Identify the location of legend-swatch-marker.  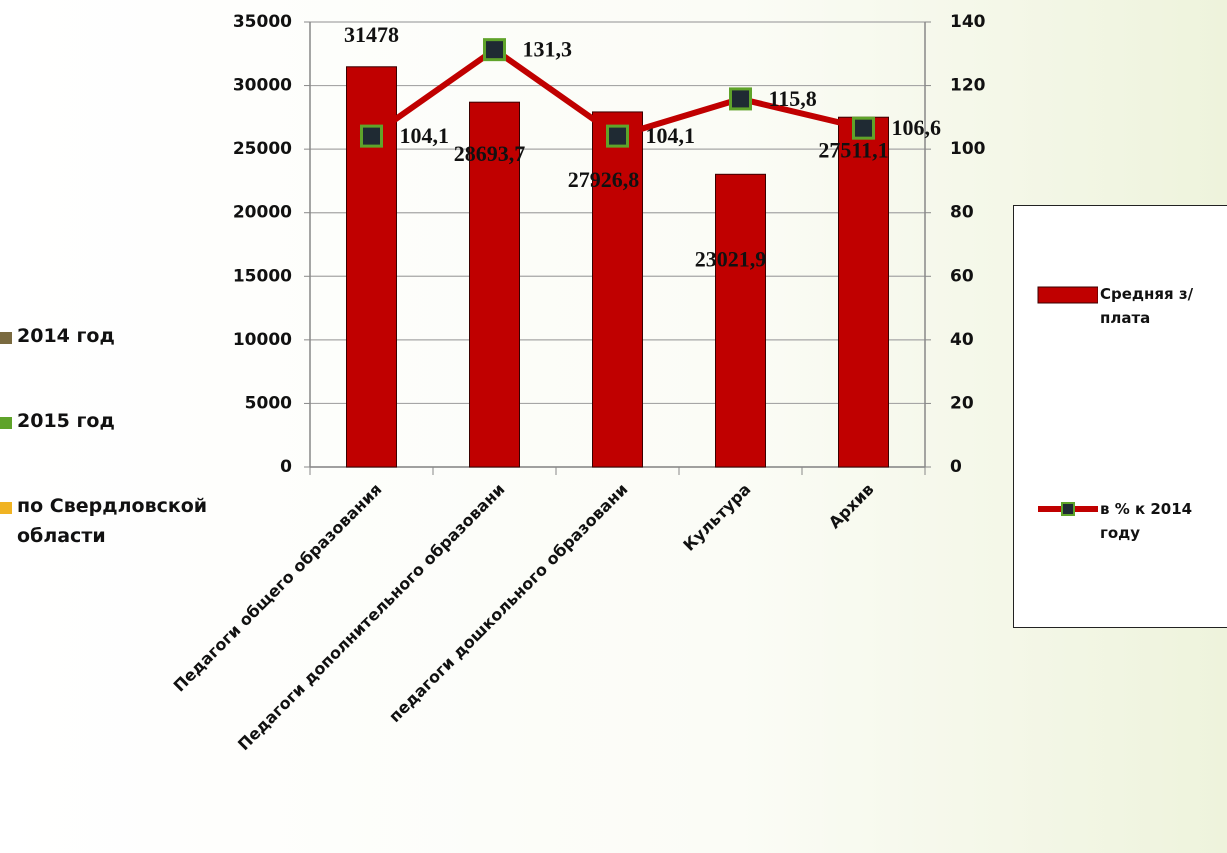
(1068, 509).